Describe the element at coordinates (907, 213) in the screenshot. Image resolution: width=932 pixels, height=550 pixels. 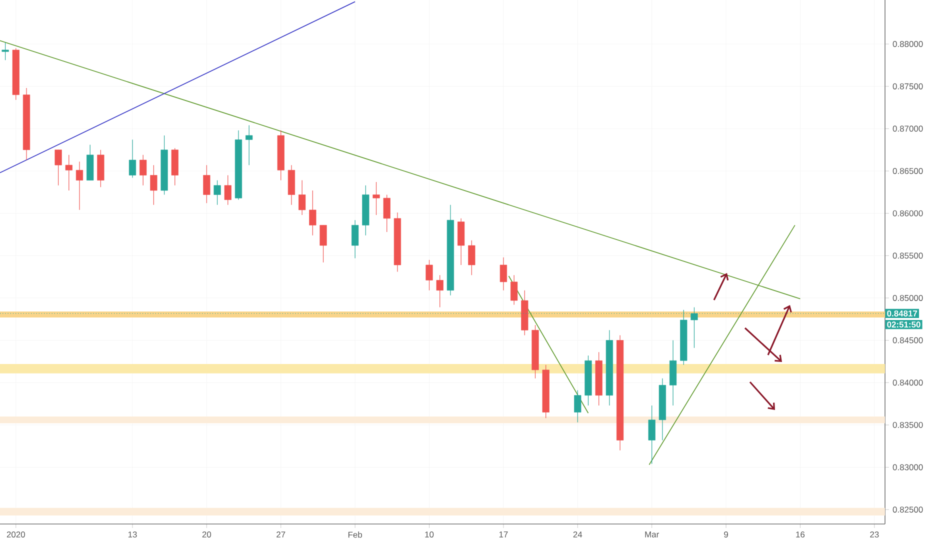
I see `y-tick-label: 0.86000` at that location.